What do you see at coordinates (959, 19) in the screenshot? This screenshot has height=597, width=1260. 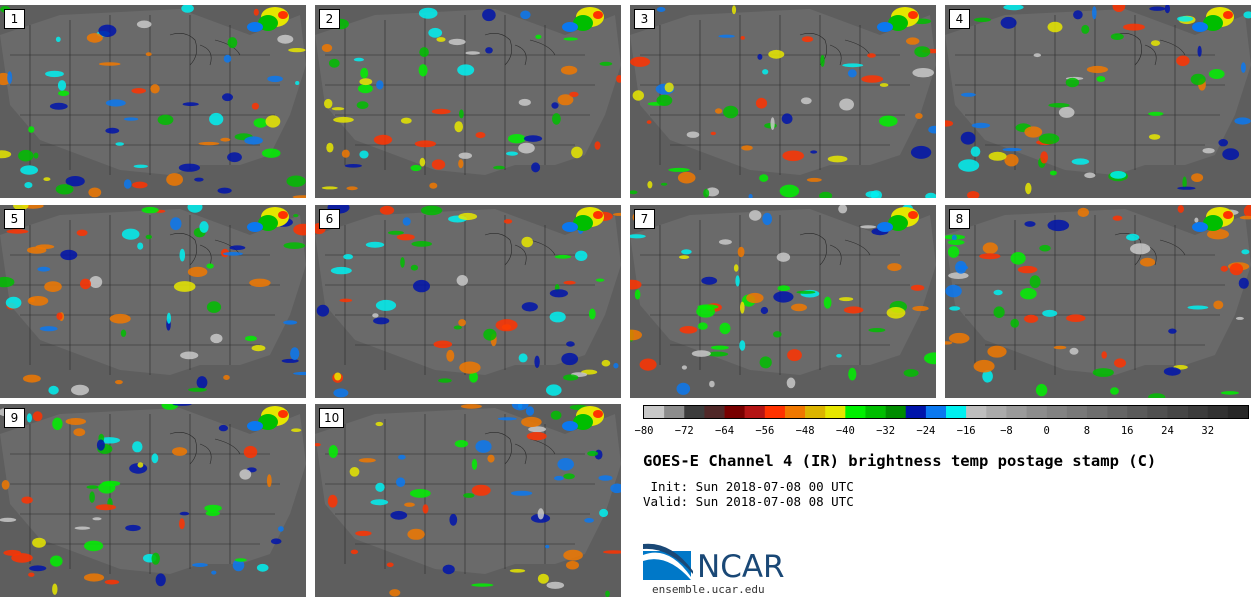 I see `panel-number-label: 4` at bounding box center [959, 19].